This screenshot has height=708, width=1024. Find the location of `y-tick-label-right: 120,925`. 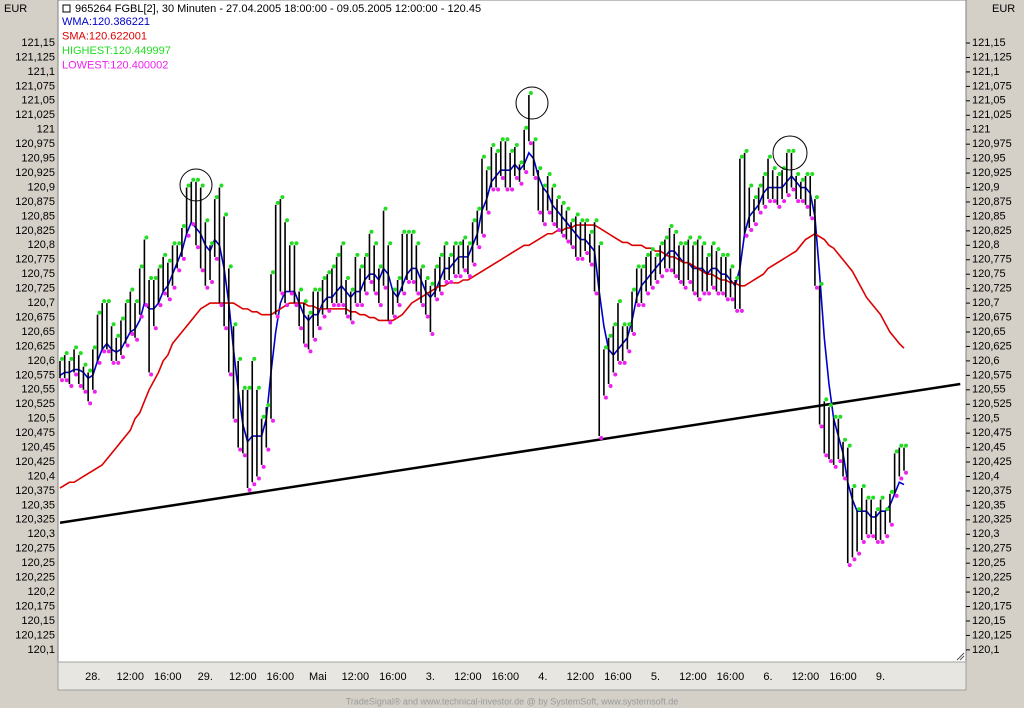

y-tick-label-right: 120,925 is located at coordinates (992, 173).